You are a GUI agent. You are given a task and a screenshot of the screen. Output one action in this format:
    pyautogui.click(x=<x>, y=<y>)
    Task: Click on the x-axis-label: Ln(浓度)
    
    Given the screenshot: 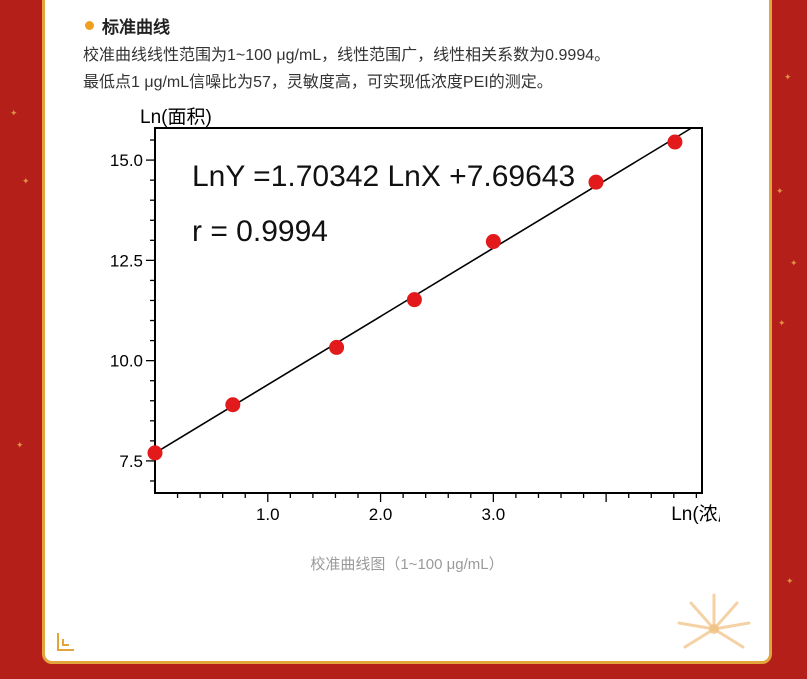 What is the action you would take?
    pyautogui.click(x=695, y=514)
    